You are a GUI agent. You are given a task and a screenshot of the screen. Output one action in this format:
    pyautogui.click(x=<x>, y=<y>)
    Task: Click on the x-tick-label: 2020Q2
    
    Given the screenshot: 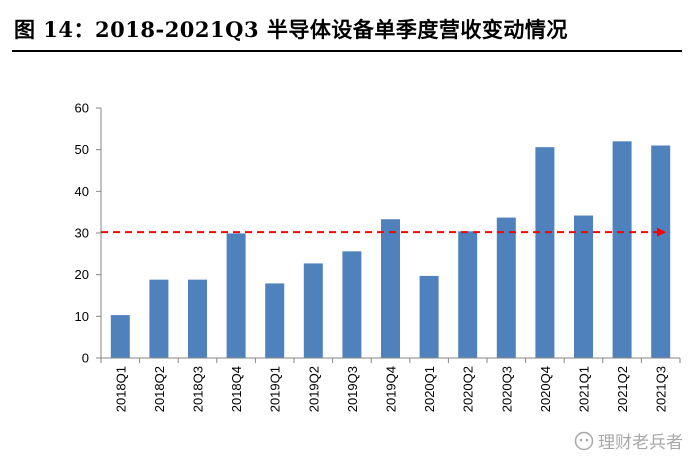 What is the action you would take?
    pyautogui.click(x=468, y=389)
    